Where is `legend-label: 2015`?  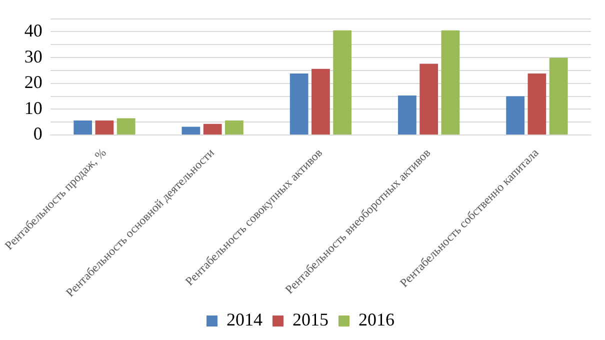
legend-label: 2015 is located at coordinates (310, 320).